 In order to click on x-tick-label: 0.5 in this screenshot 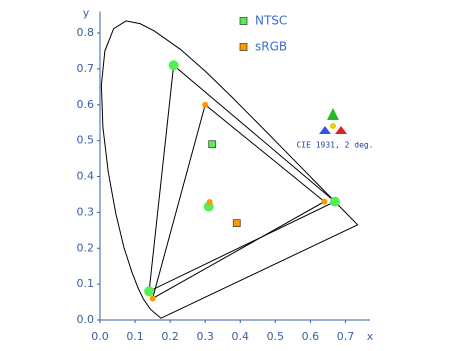, I will do `click(276, 336)`.